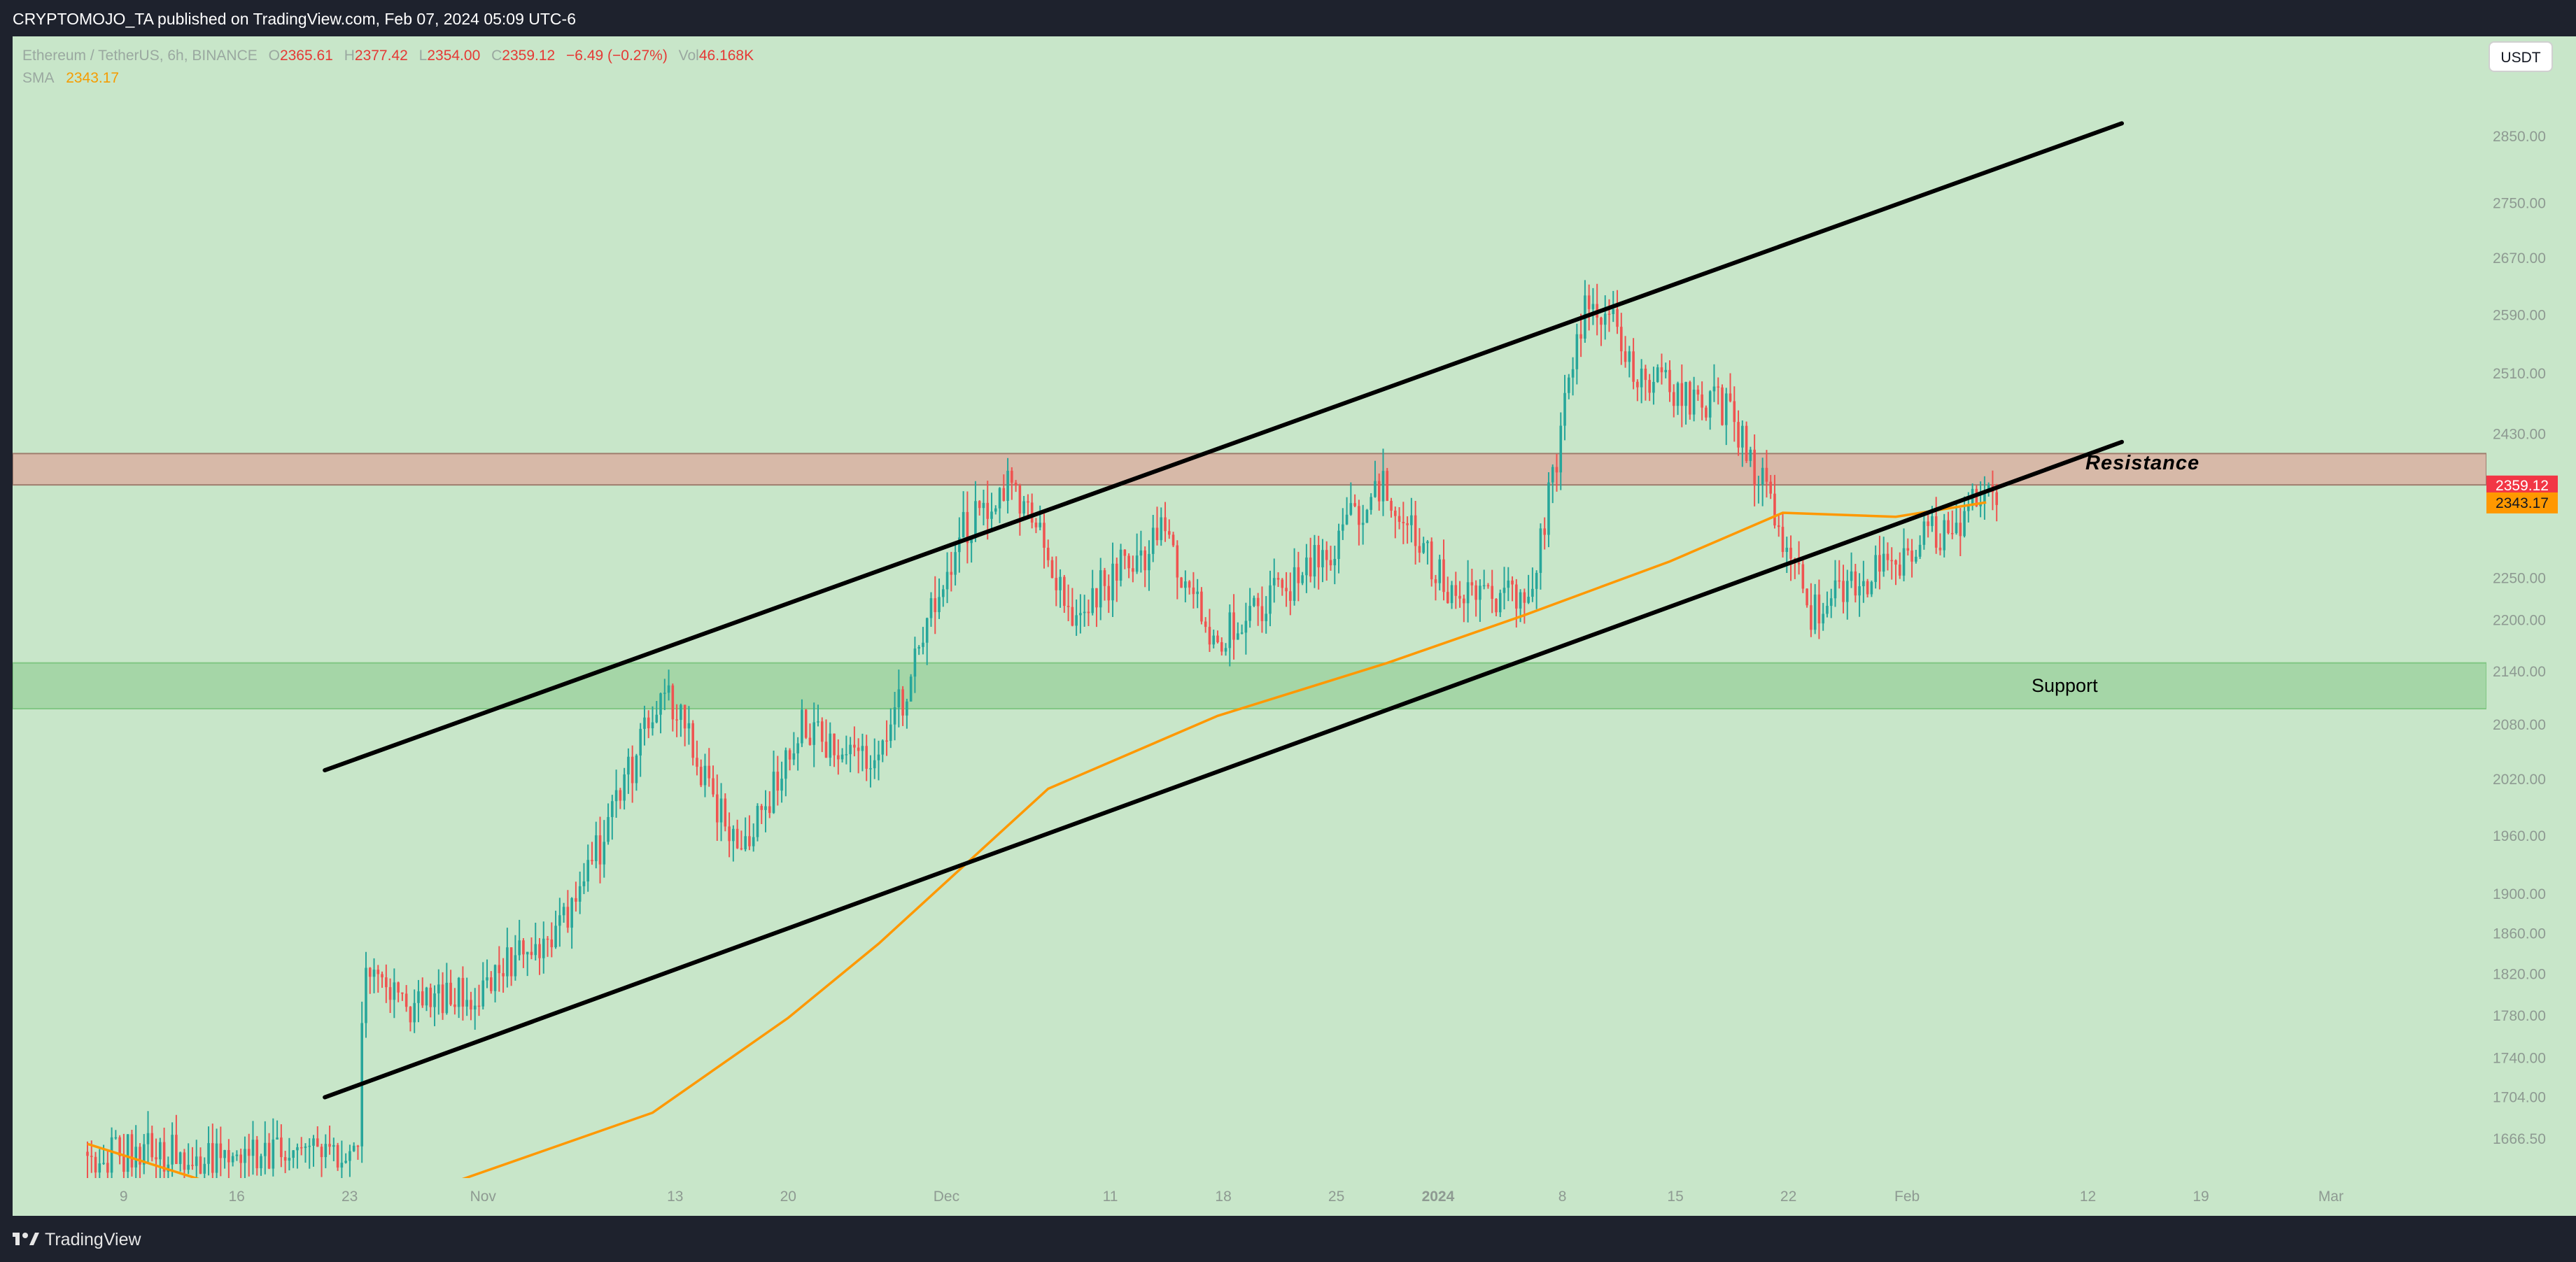  I want to click on legend-sma-label: SMA, so click(38, 78).